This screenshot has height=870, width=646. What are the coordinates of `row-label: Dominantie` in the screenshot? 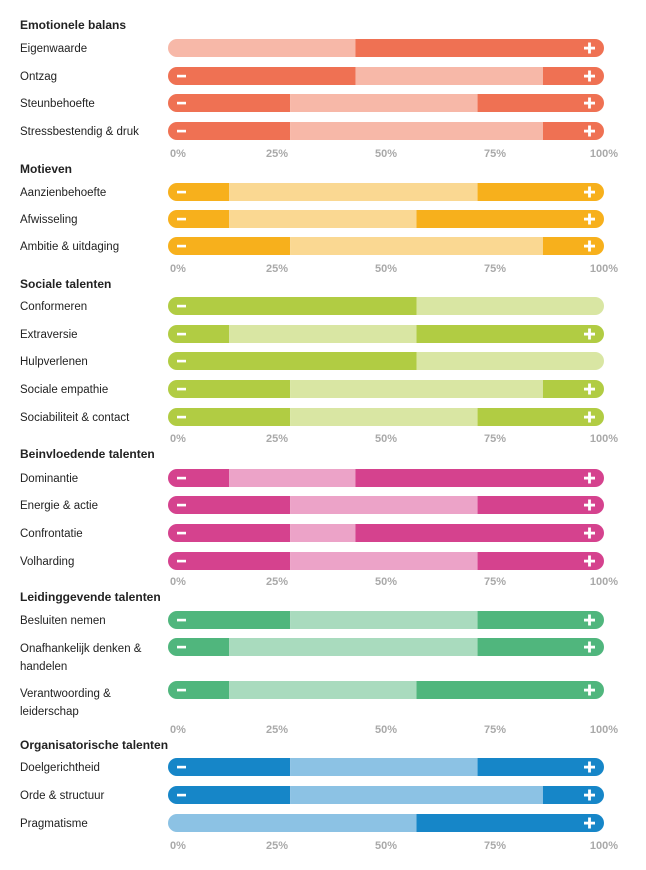 It's located at (49, 479).